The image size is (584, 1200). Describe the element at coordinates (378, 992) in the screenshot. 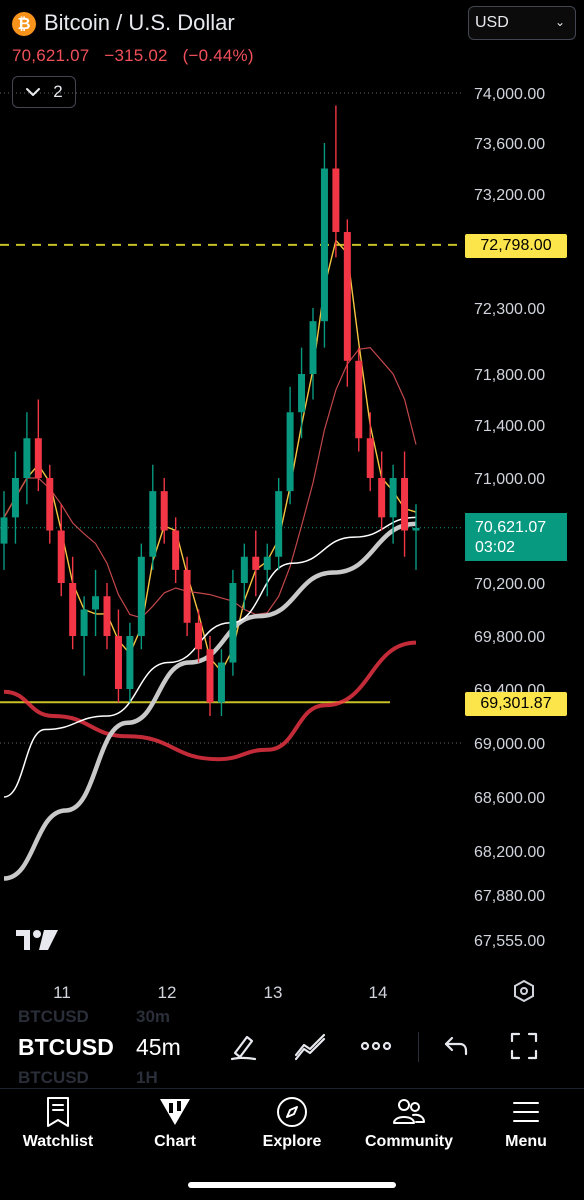

I see `x-tick-label: 14` at that location.